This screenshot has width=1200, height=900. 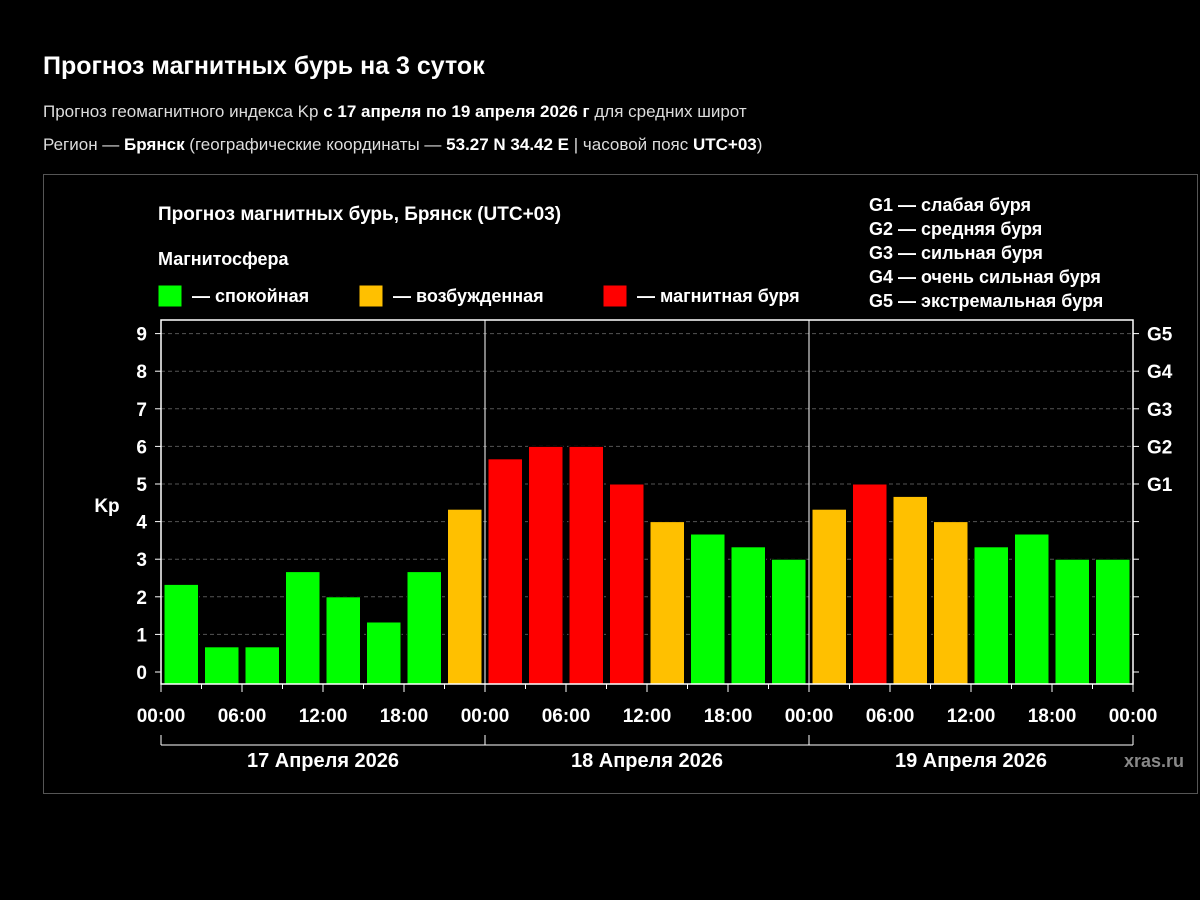 I want to click on g-scale-legend-item: G1 — слабая буря, so click(x=950, y=205).